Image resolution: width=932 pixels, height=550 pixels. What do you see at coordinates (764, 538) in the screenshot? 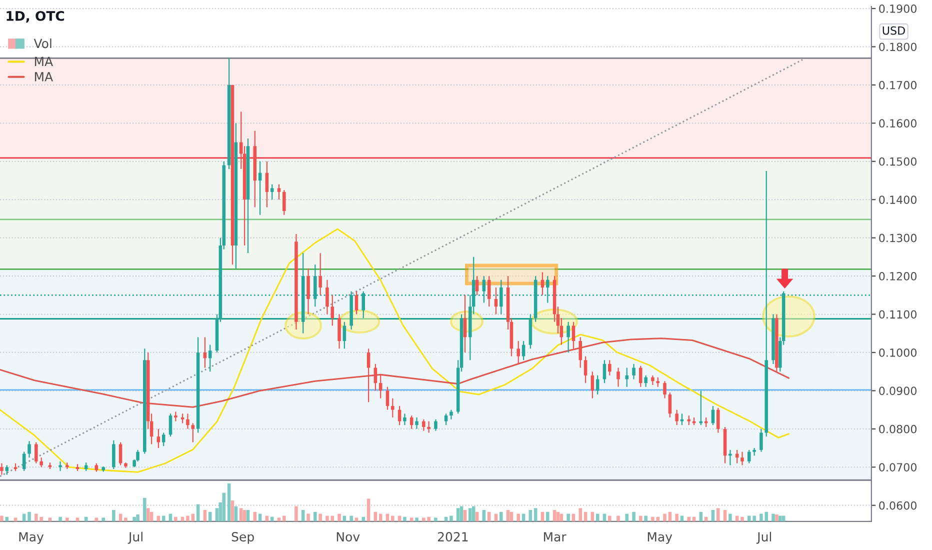
I see `x-tick-label: Jul` at bounding box center [764, 538].